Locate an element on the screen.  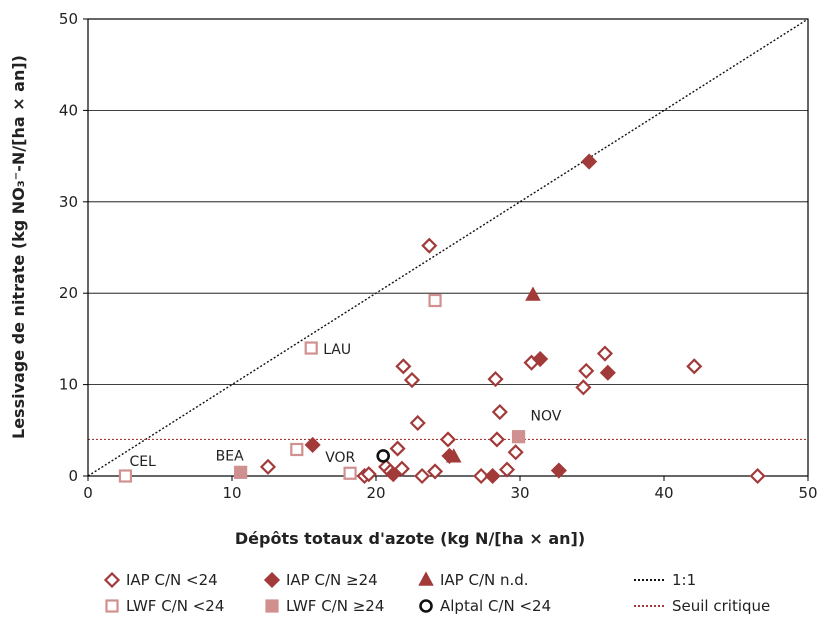
x-tick-label: 40 is located at coordinates (663, 493).